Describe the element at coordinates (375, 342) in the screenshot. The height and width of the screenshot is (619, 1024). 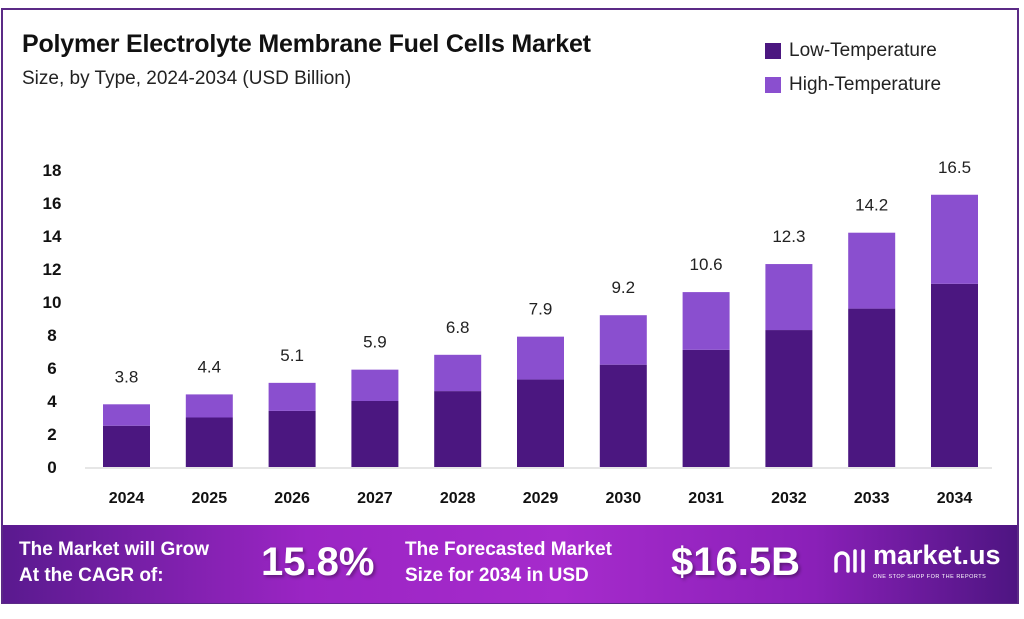
I see `data-label: 5.9` at that location.